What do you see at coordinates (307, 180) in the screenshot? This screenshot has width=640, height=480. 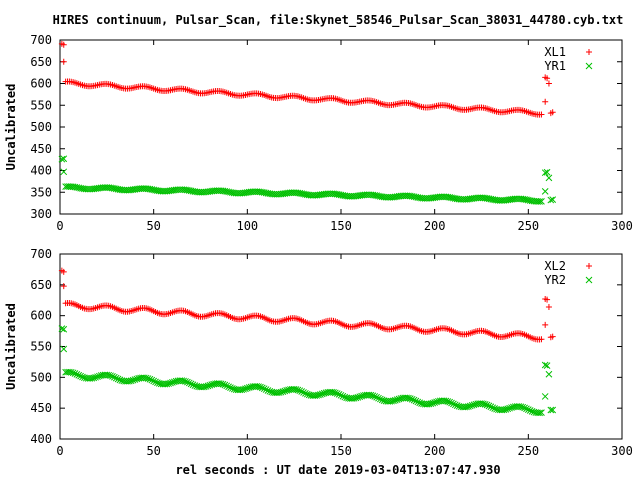 I see `series-yr1` at bounding box center [307, 180].